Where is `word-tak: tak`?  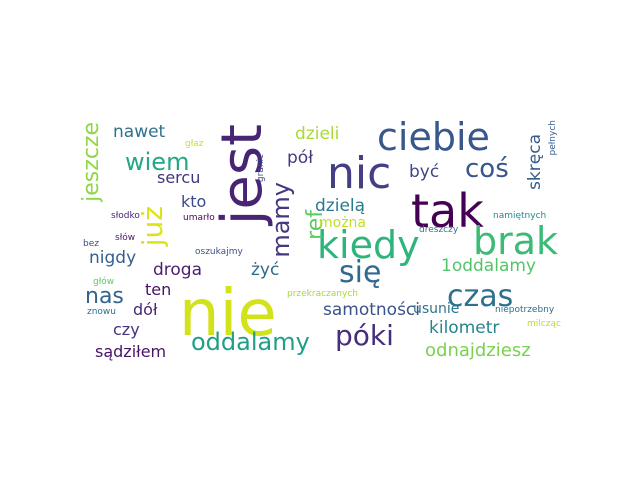
word-tak: tak is located at coordinates (447, 211).